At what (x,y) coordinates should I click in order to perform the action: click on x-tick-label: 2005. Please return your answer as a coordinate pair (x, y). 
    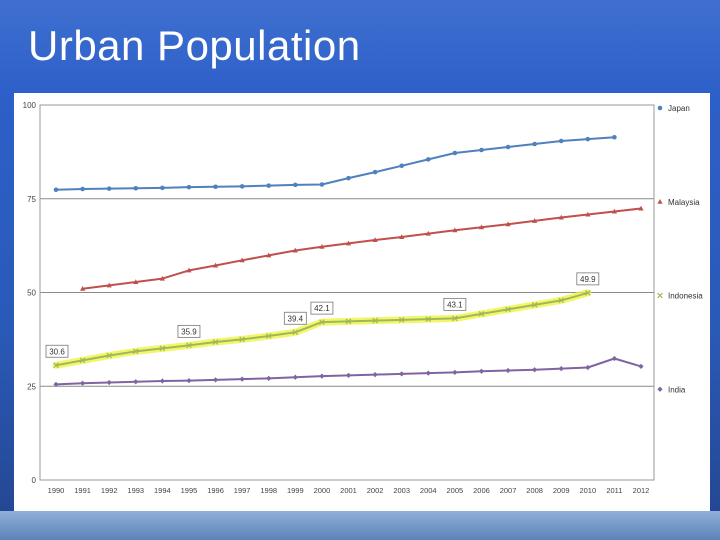
    Looking at the image, I should click on (455, 490).